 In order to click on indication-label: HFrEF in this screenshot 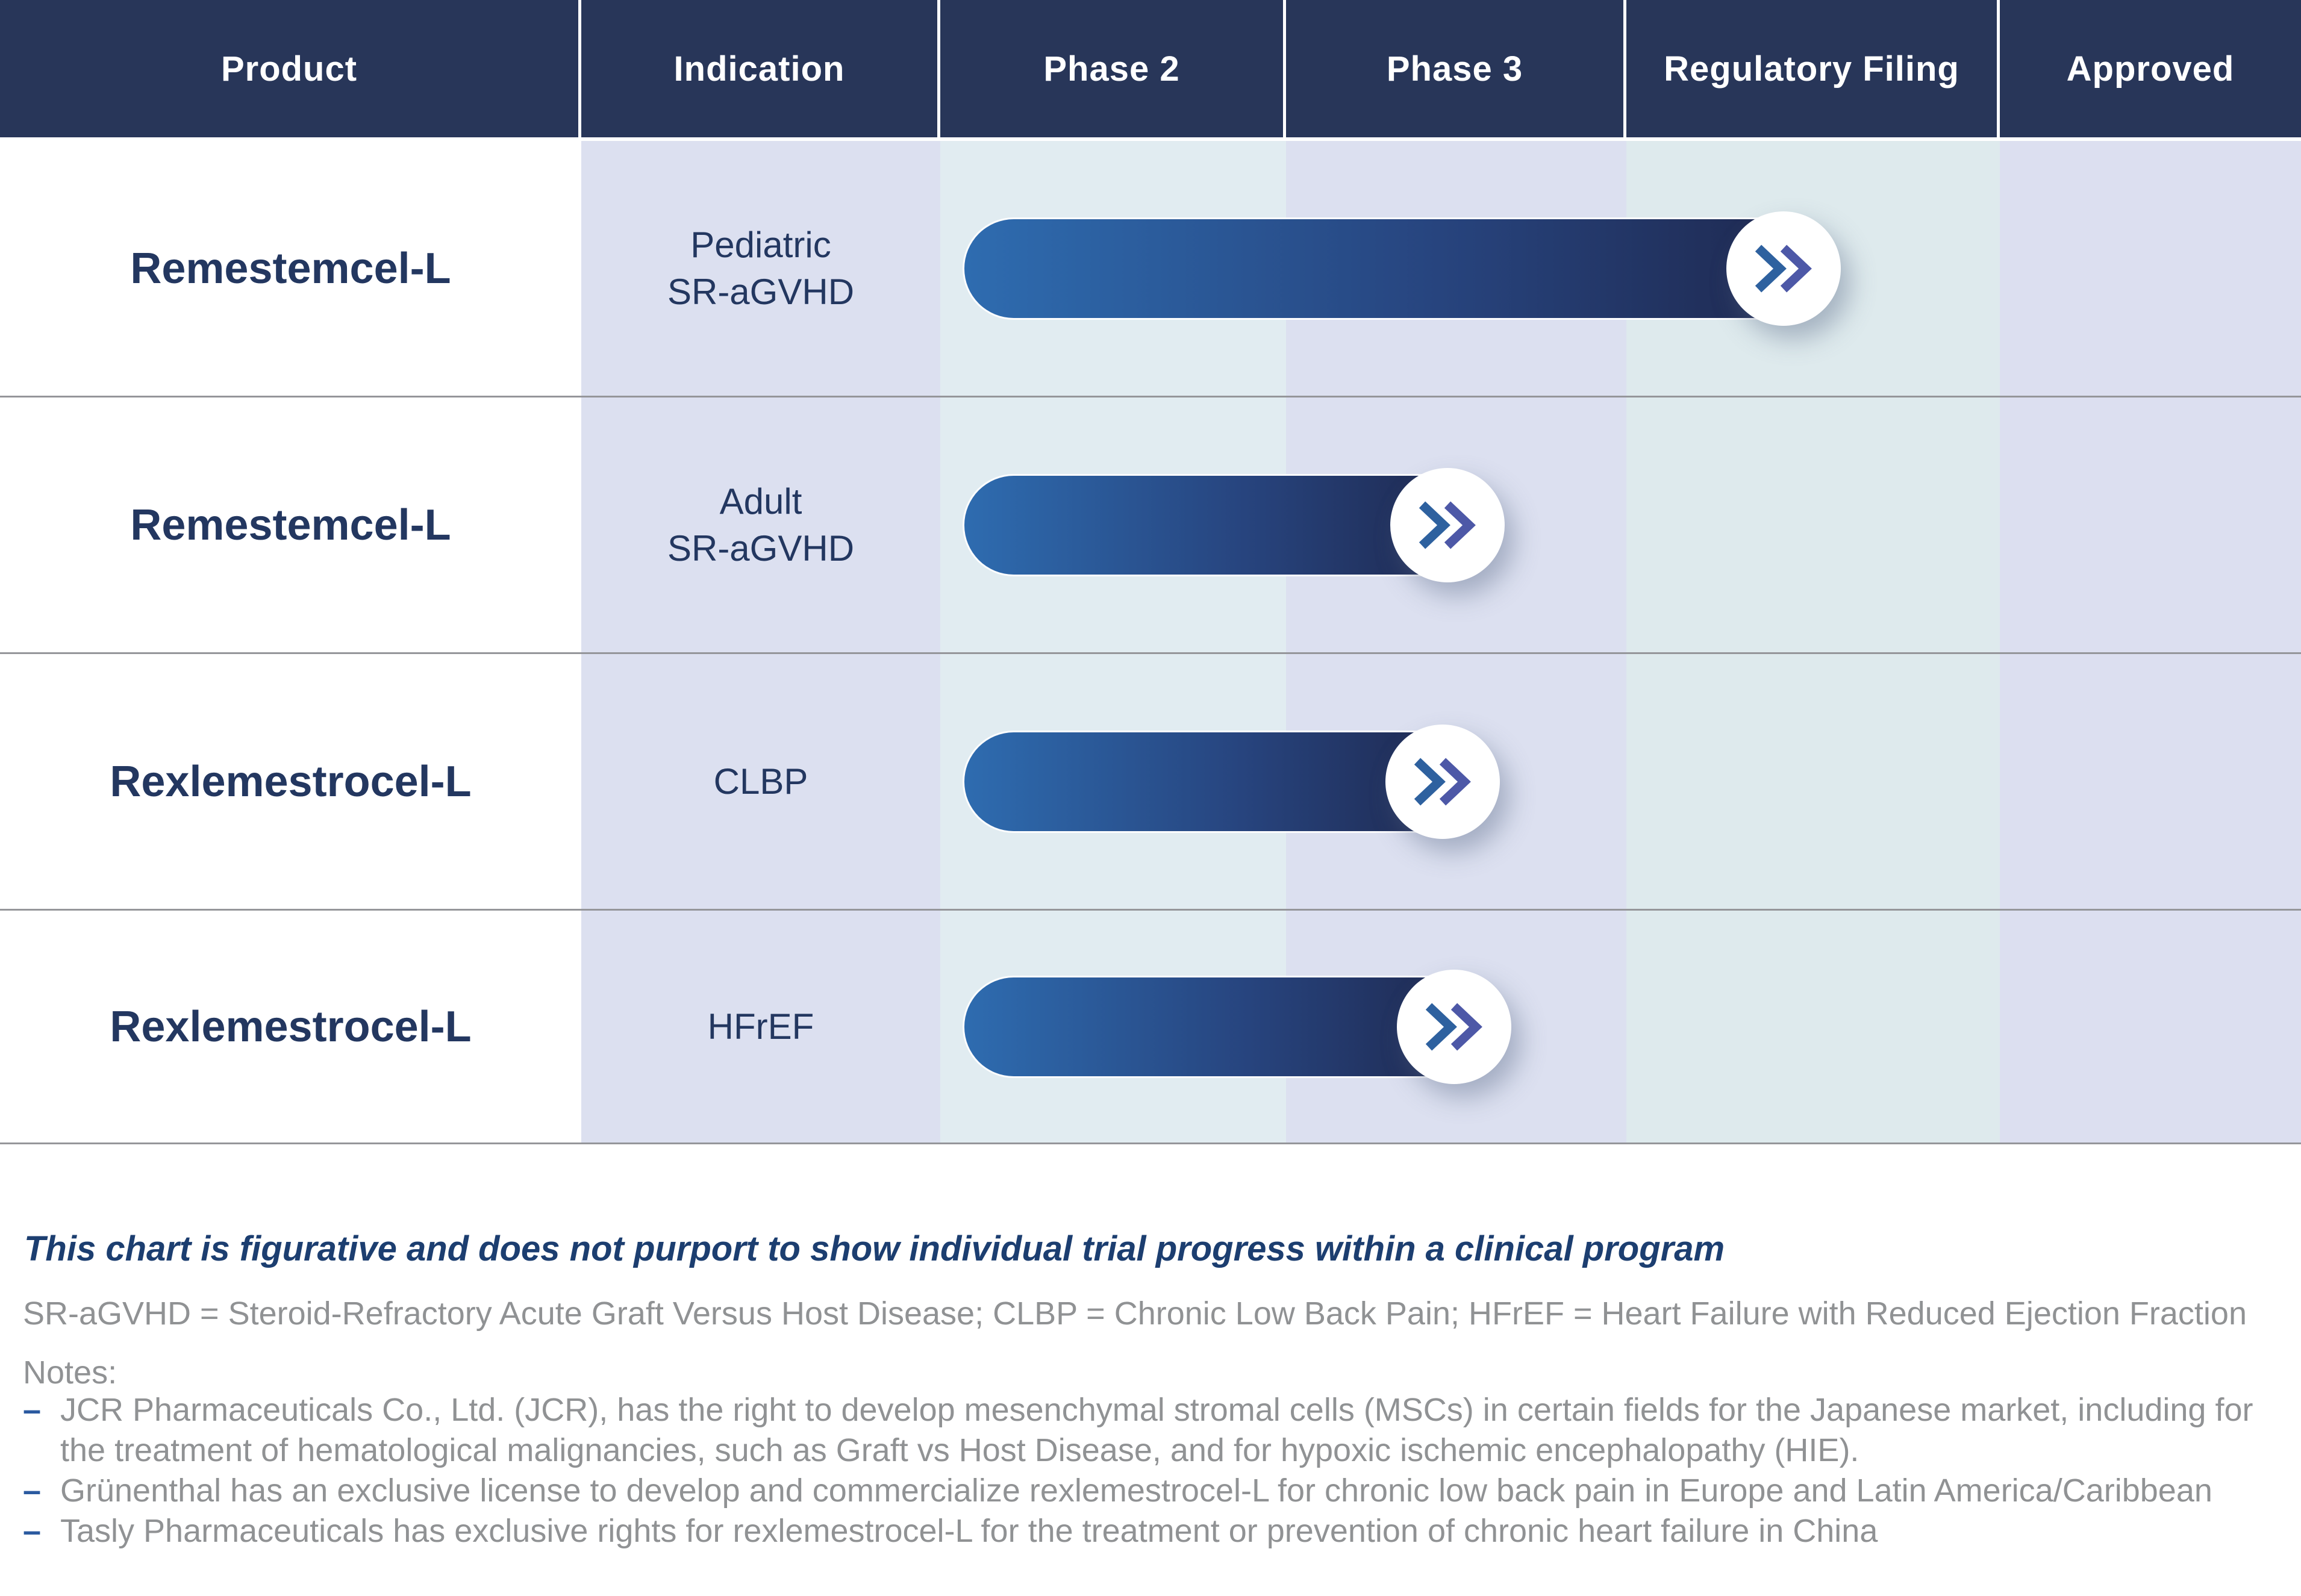, I will do `click(760, 1026)`.